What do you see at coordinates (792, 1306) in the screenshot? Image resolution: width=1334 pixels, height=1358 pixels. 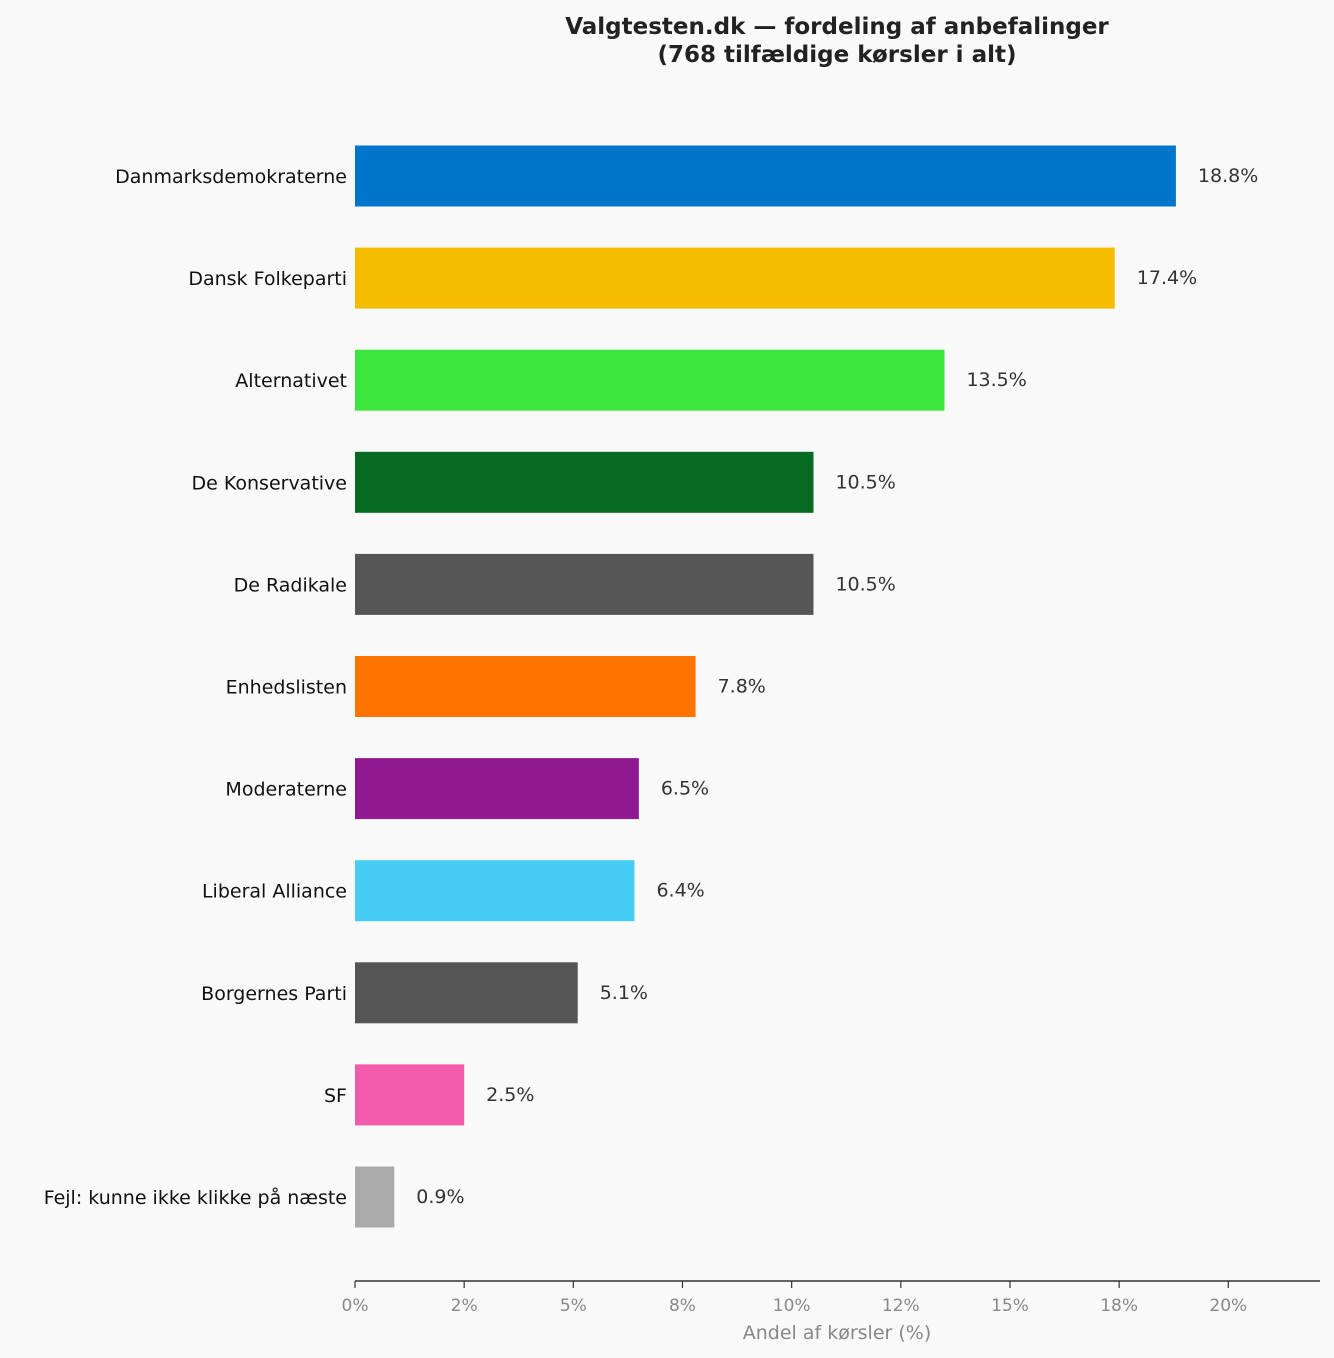 I see `x-tick-label: 10%` at bounding box center [792, 1306].